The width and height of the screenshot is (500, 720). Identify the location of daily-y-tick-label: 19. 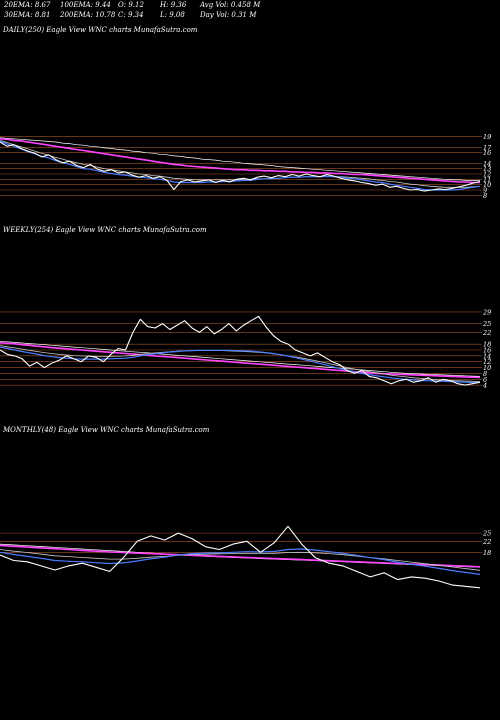
(487, 137).